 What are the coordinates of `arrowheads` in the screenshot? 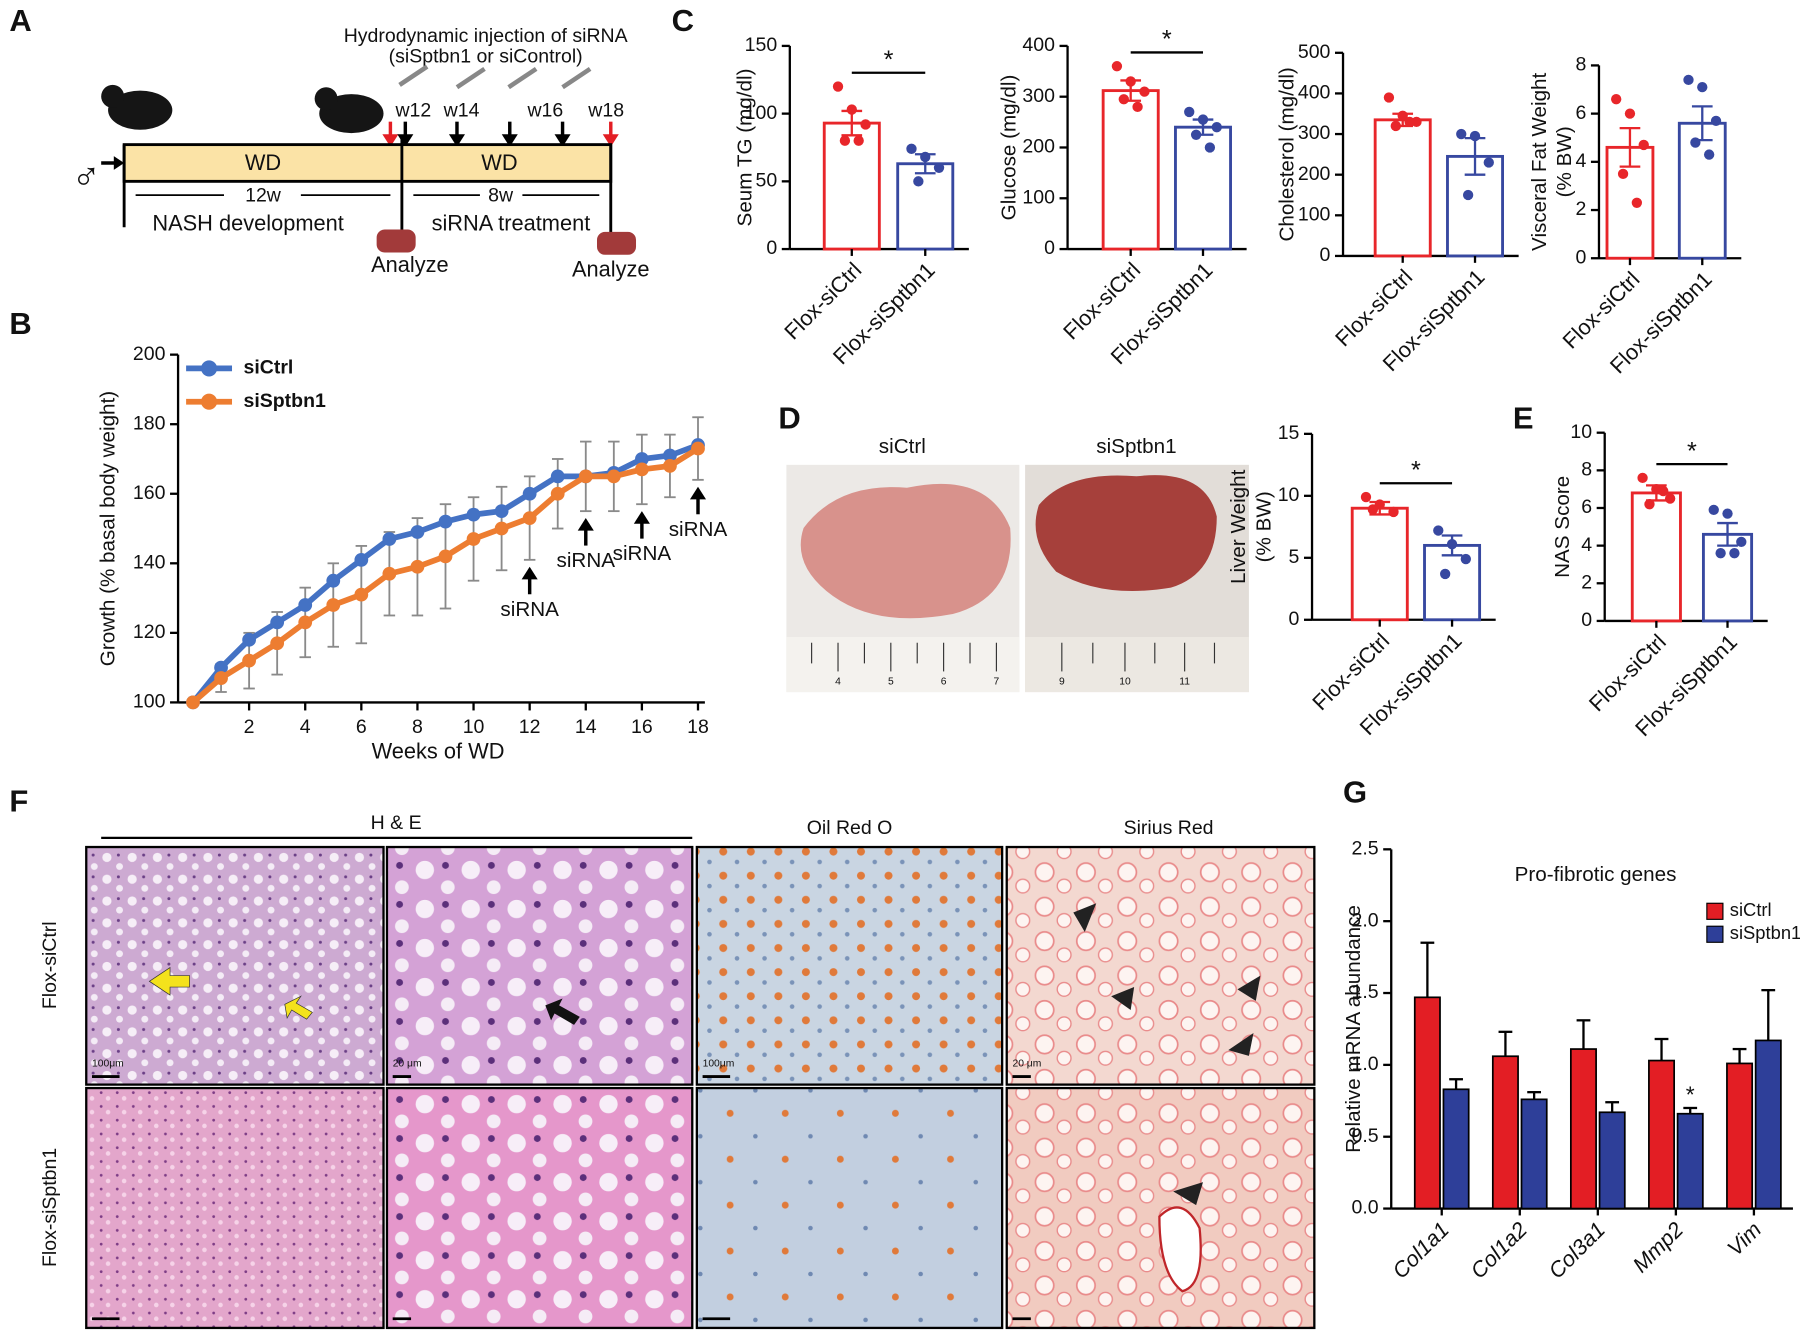 It's located at (1167, 1054).